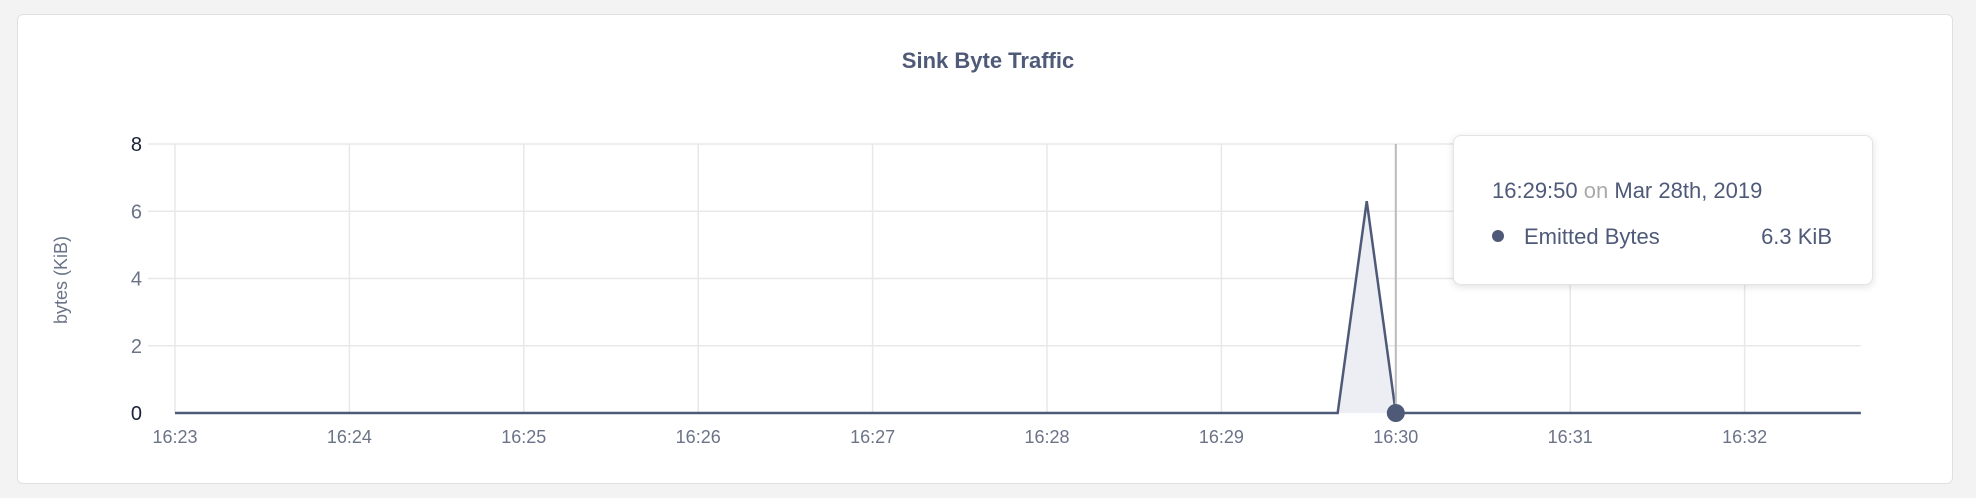 This screenshot has height=498, width=1976. What do you see at coordinates (1046, 437) in the screenshot?
I see `x-tick-label: 16:28` at bounding box center [1046, 437].